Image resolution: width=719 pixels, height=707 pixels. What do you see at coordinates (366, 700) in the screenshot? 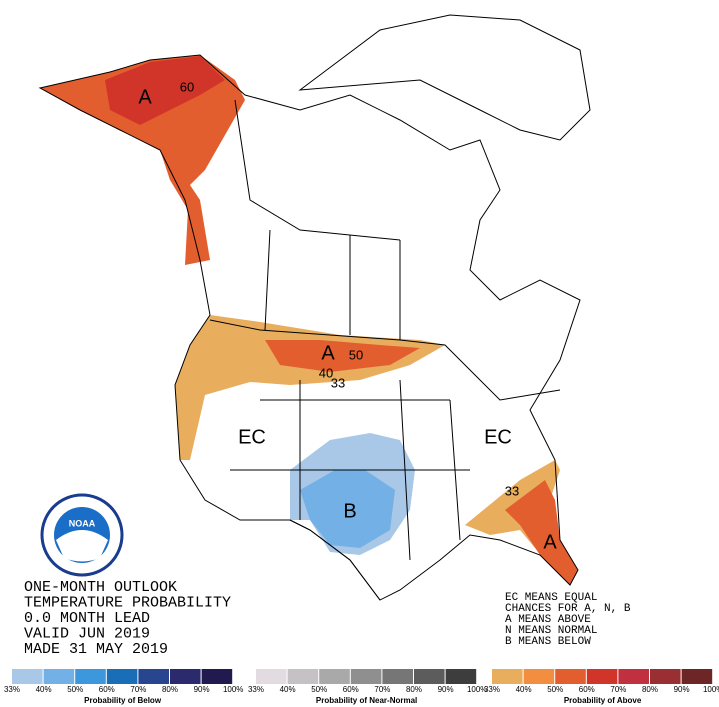
I see `legend-title: Probability of Near-Normal` at bounding box center [366, 700].